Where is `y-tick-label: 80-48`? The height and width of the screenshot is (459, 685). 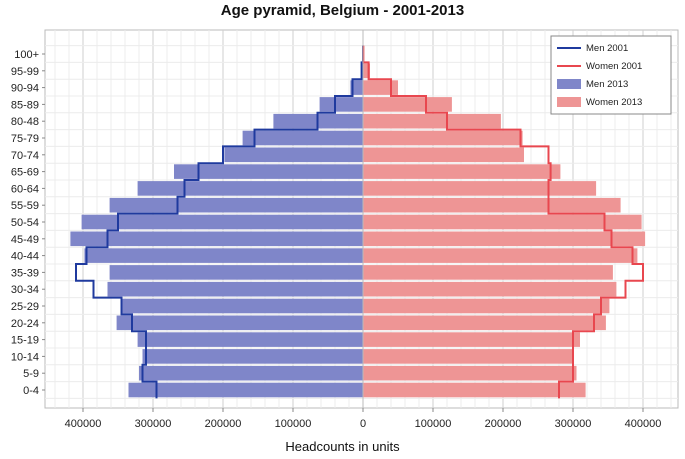 y-tick-label: 80-48 is located at coordinates (25, 122).